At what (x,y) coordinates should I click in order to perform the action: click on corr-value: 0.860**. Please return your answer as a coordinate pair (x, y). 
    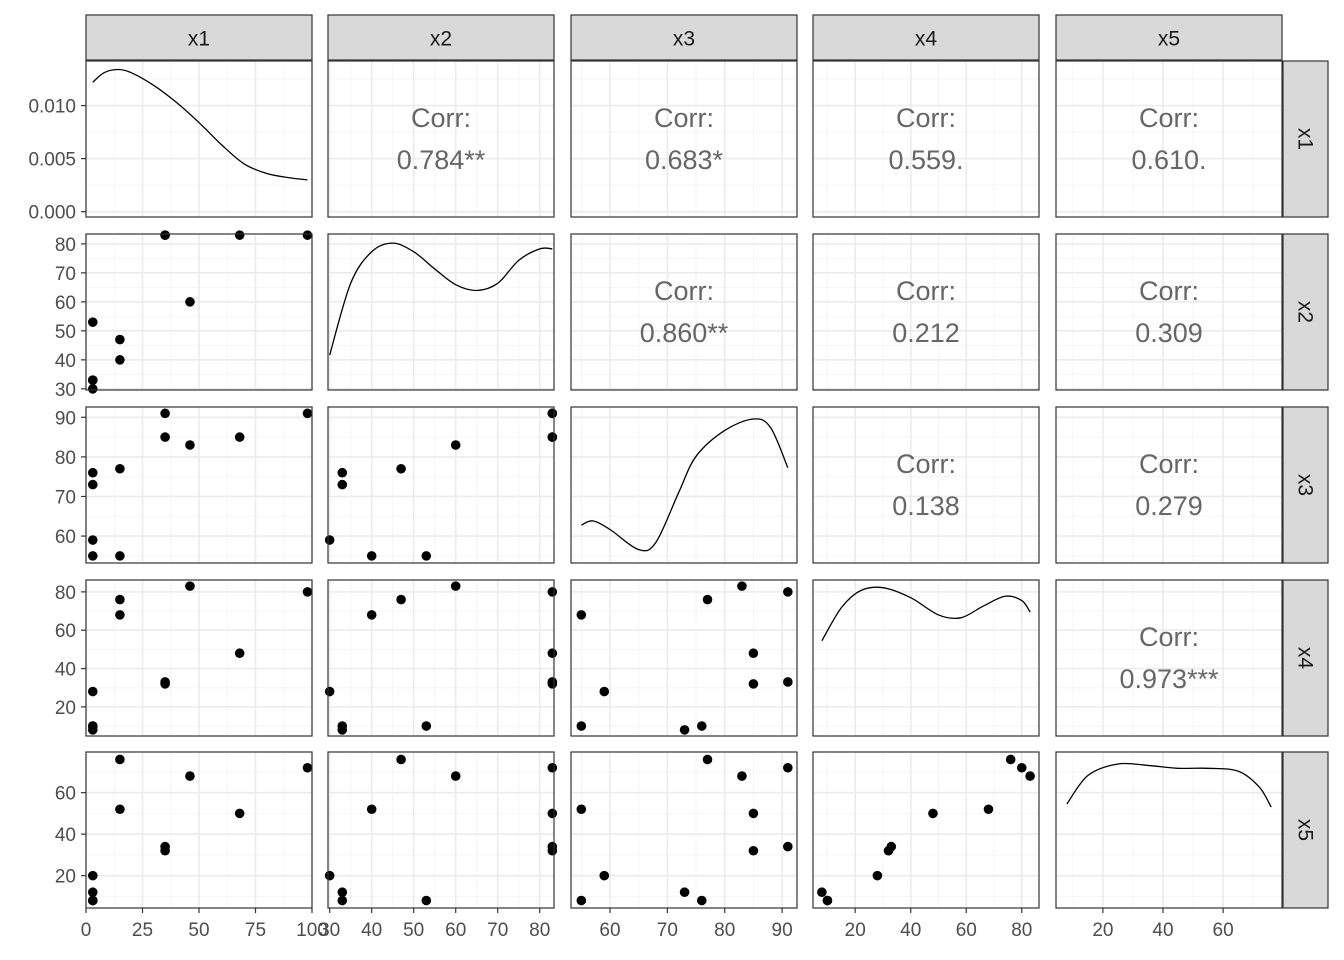
    Looking at the image, I should click on (684, 333).